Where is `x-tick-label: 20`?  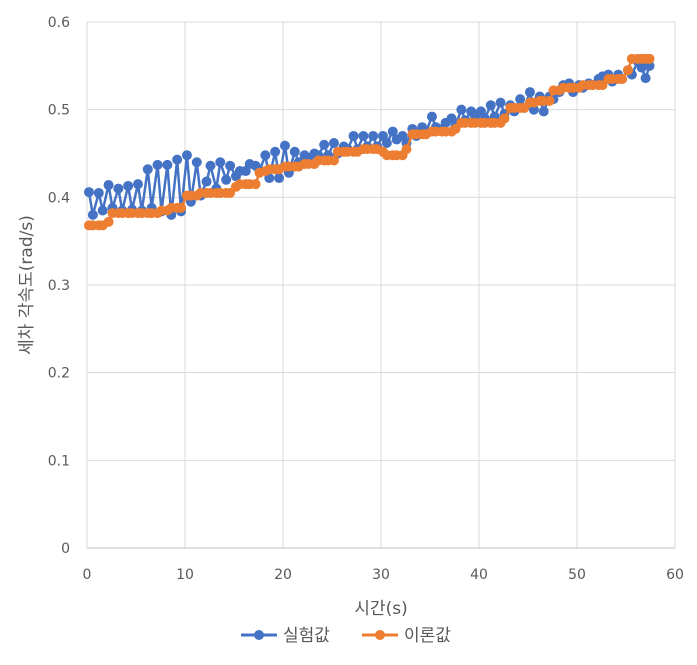
x-tick-label: 20 is located at coordinates (283, 575).